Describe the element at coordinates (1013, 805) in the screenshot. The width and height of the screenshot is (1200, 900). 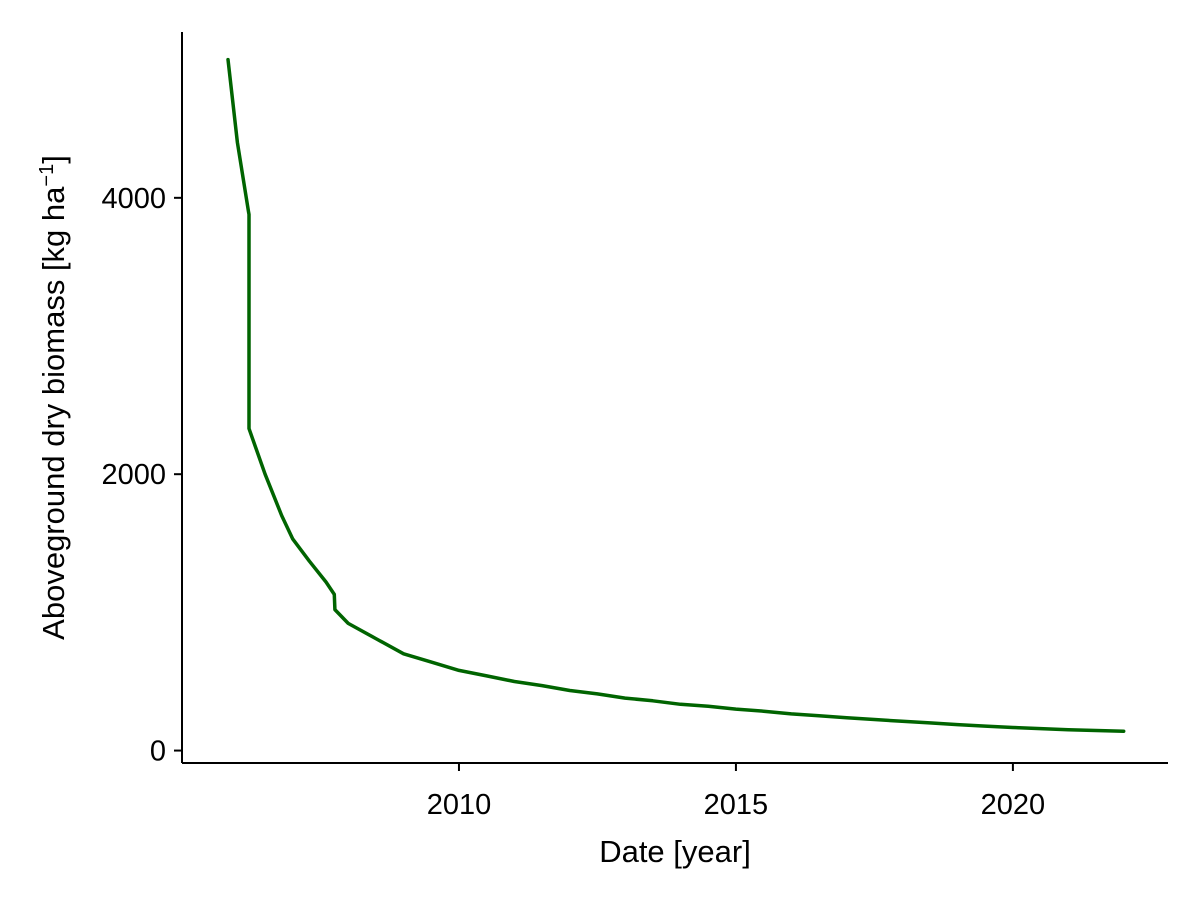
I see `x-tick-label: 2020` at that location.